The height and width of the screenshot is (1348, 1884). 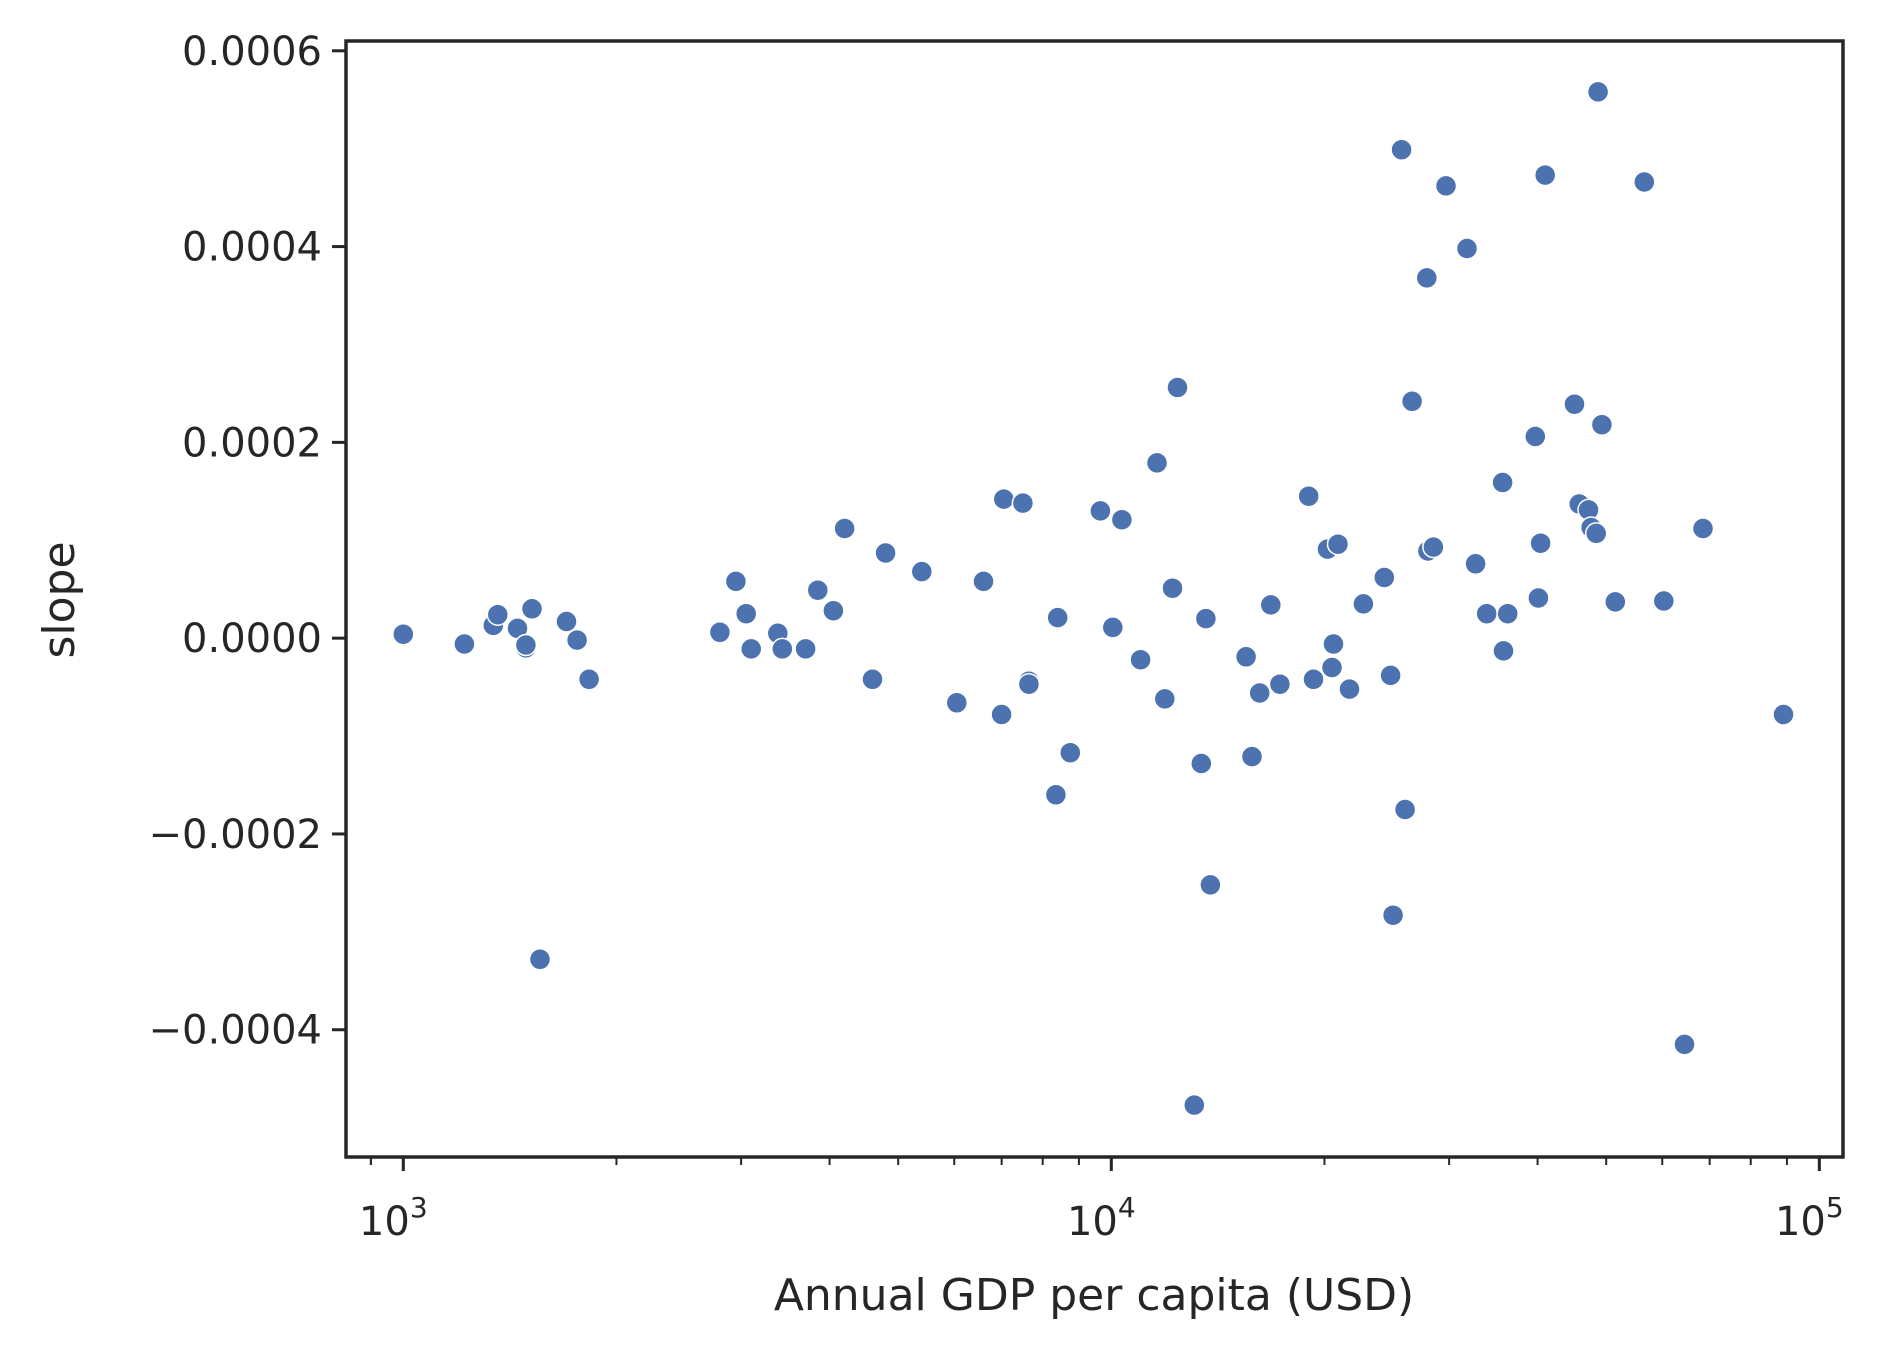 I want to click on x-tick-label: 10⁵, so click(x=1809, y=1218).